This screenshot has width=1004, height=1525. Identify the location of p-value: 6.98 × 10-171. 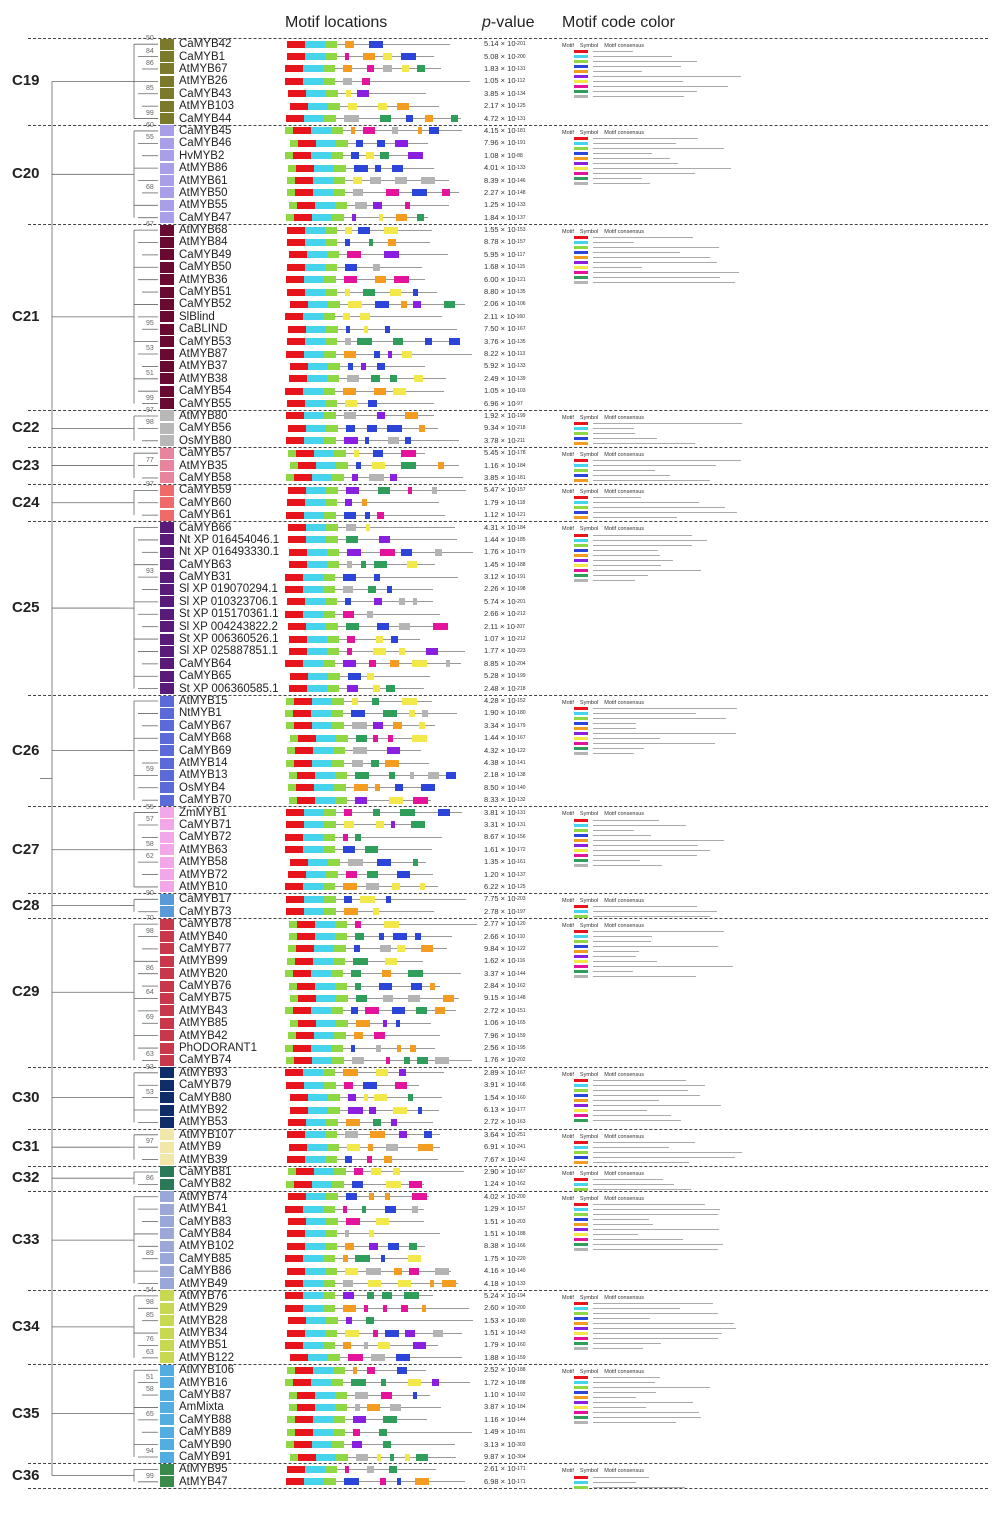
(505, 1482).